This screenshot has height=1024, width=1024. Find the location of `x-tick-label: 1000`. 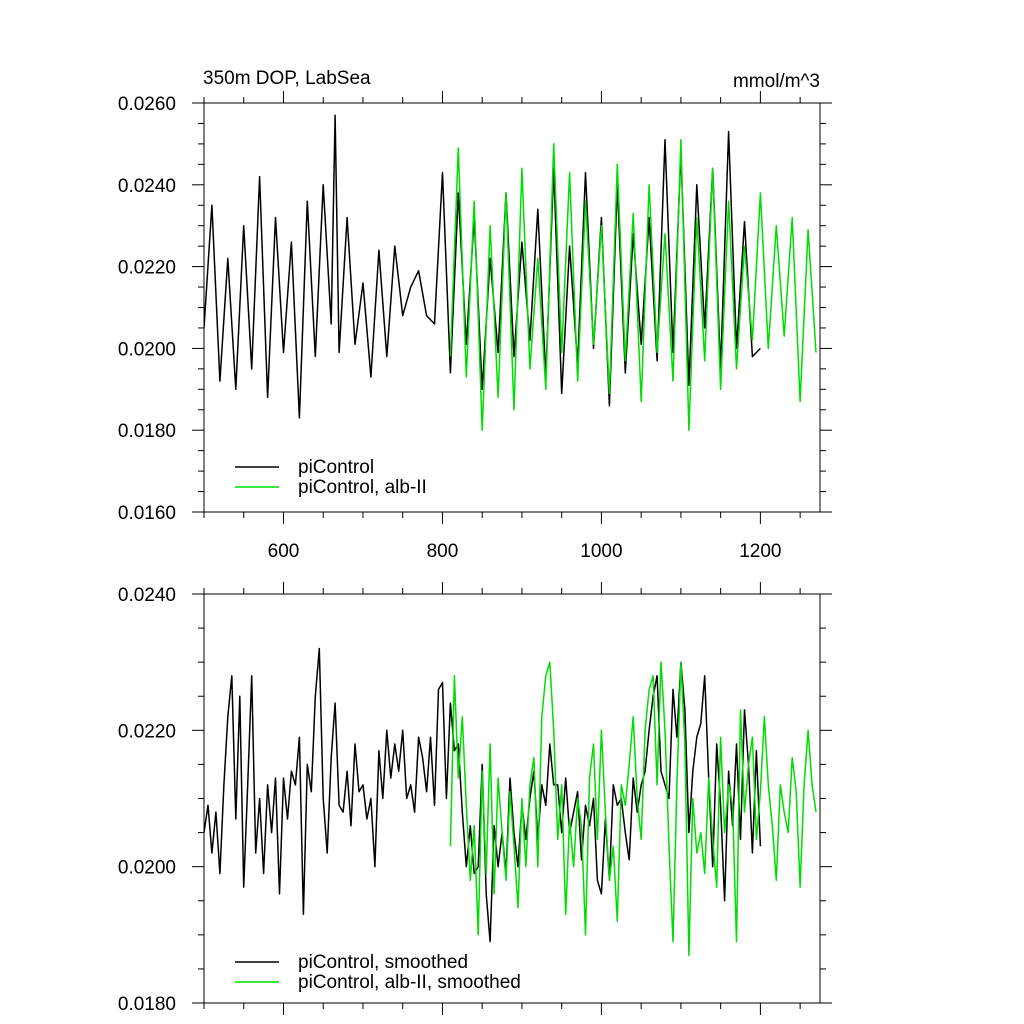

x-tick-label: 1000 is located at coordinates (601, 551).